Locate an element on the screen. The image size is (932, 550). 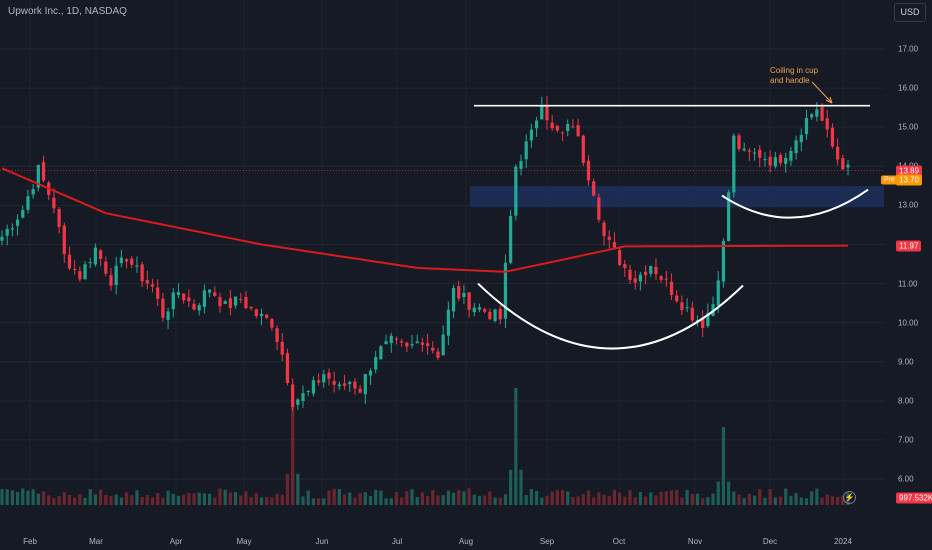
x-tick-label: Feb is located at coordinates (30, 541).